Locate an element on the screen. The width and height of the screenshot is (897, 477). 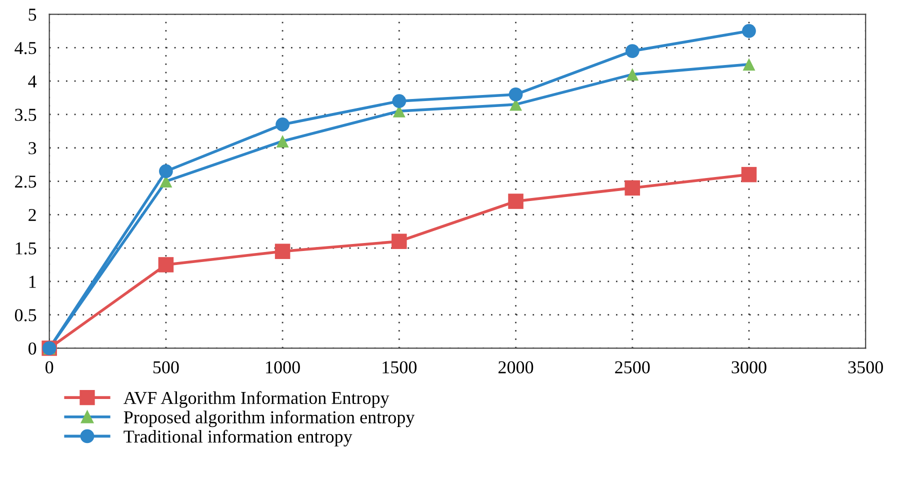
x-tick-label: 500 is located at coordinates (166, 367).